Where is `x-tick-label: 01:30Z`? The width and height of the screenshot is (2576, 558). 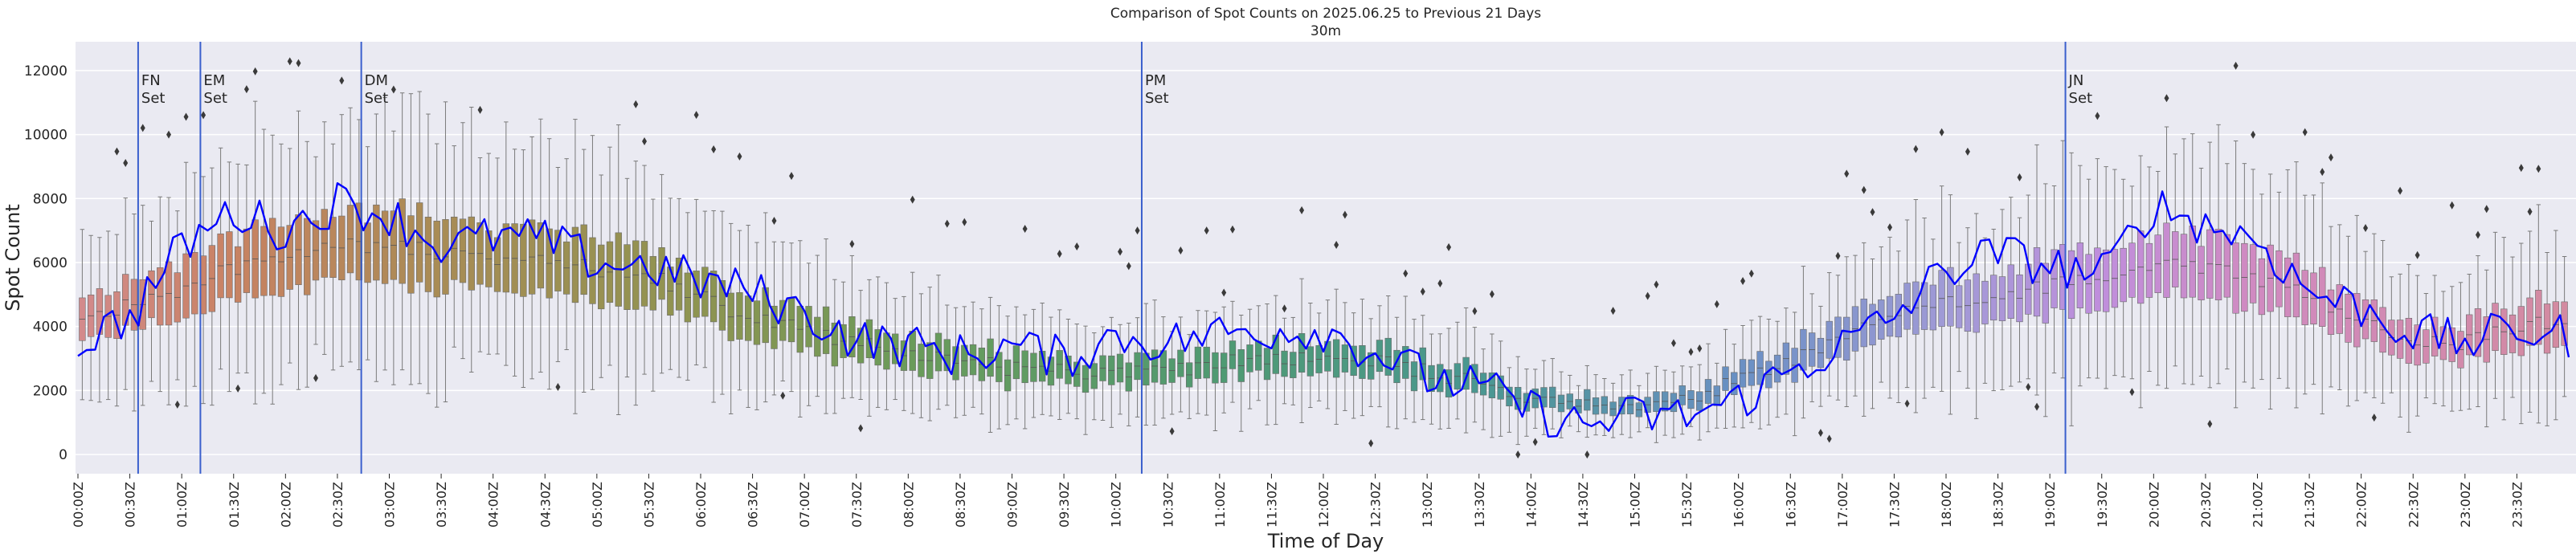
x-tick-label: 01:30Z is located at coordinates (234, 504).